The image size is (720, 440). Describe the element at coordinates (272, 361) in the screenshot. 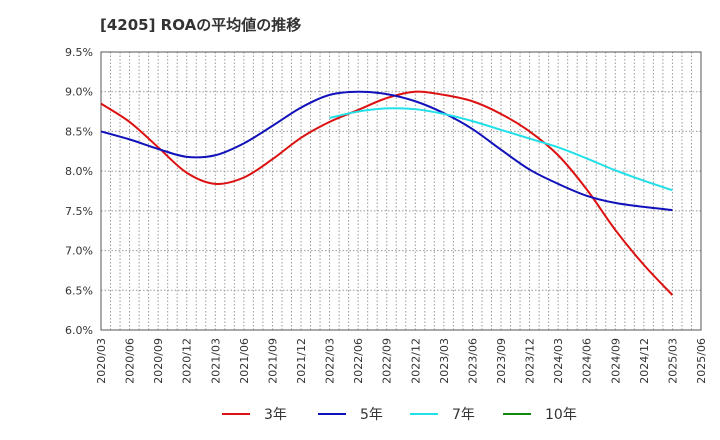

I see `x-tick-label: 2021/09` at that location.